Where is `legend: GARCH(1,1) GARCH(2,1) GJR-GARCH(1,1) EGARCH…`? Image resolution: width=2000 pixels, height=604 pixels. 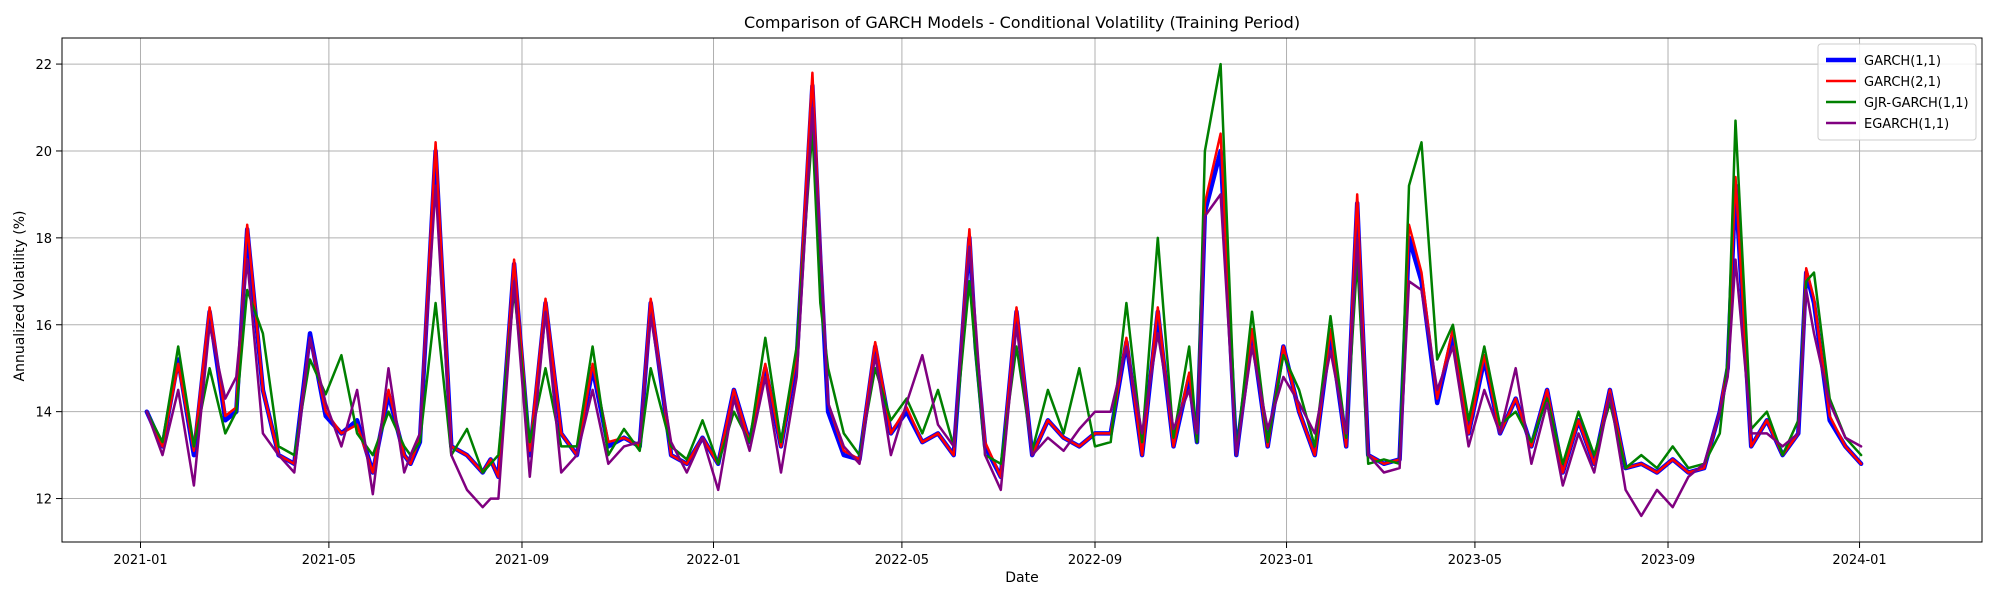
legend: GARCH(1,1) GARCH(2,1) GJR-GARCH(1,1) EGARCH… is located at coordinates (1897, 92).